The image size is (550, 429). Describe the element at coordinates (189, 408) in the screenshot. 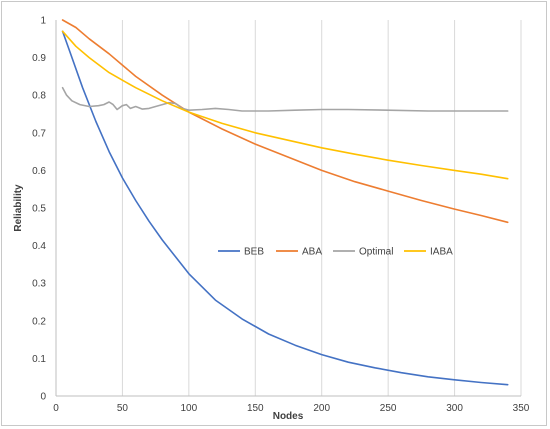

I see `x-tick-label: 100` at that location.